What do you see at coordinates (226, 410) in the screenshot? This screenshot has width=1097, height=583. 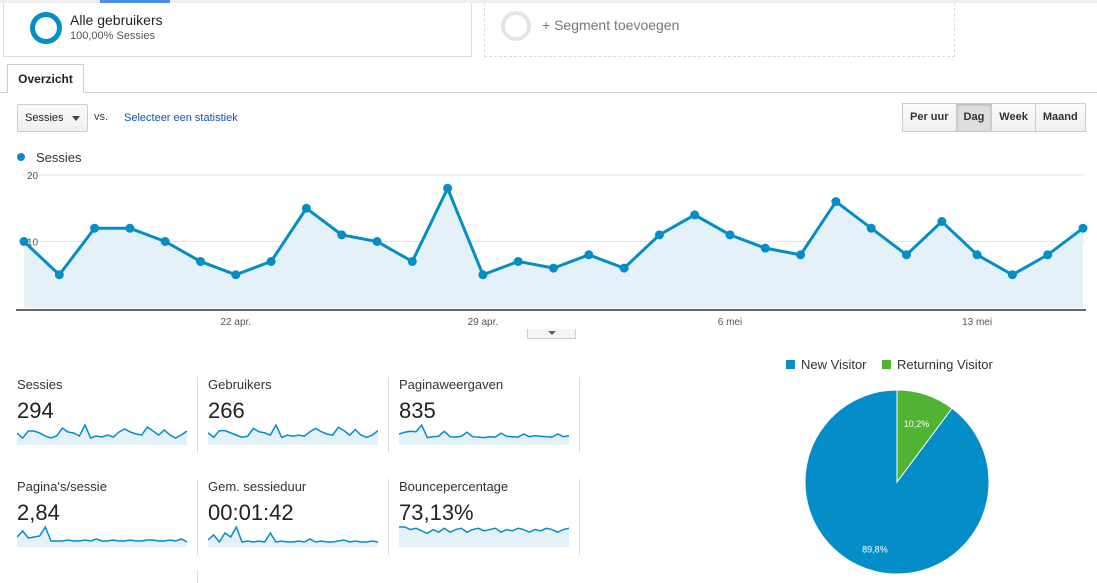 I see `metric-value: 266` at bounding box center [226, 410].